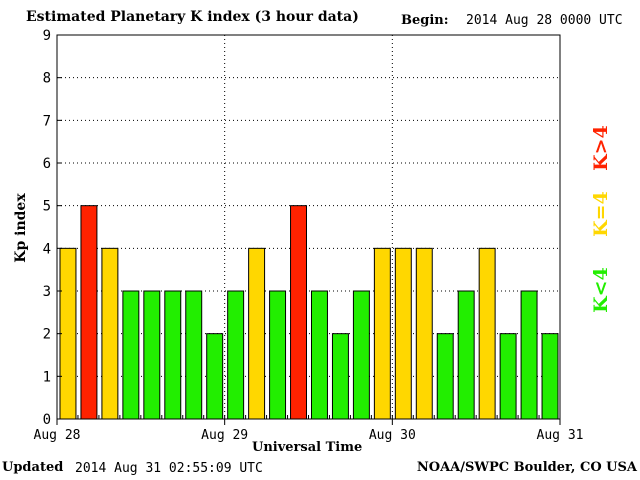  Describe the element at coordinates (425, 20) in the screenshot. I see `begin-label: Begin:` at that location.